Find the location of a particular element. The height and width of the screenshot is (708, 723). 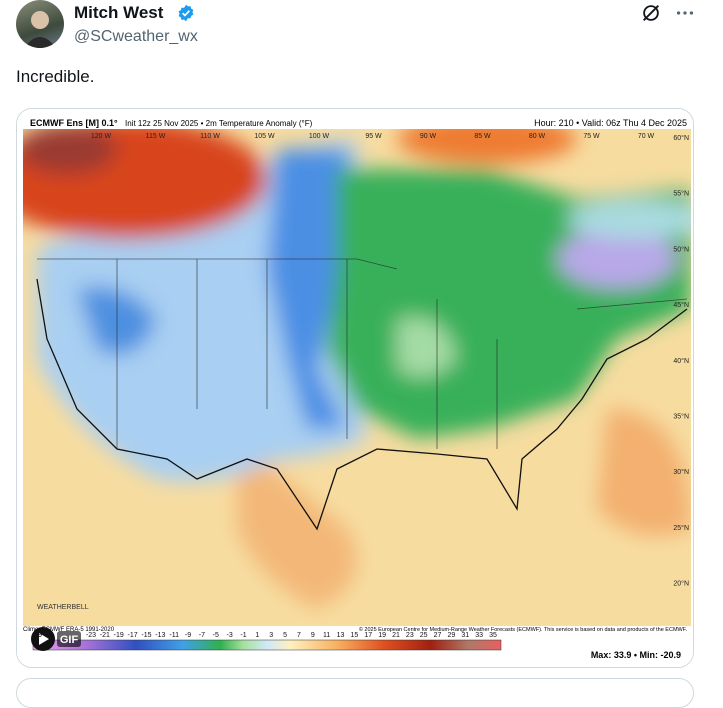

latitude-label: 20°N is located at coordinates (681, 584).